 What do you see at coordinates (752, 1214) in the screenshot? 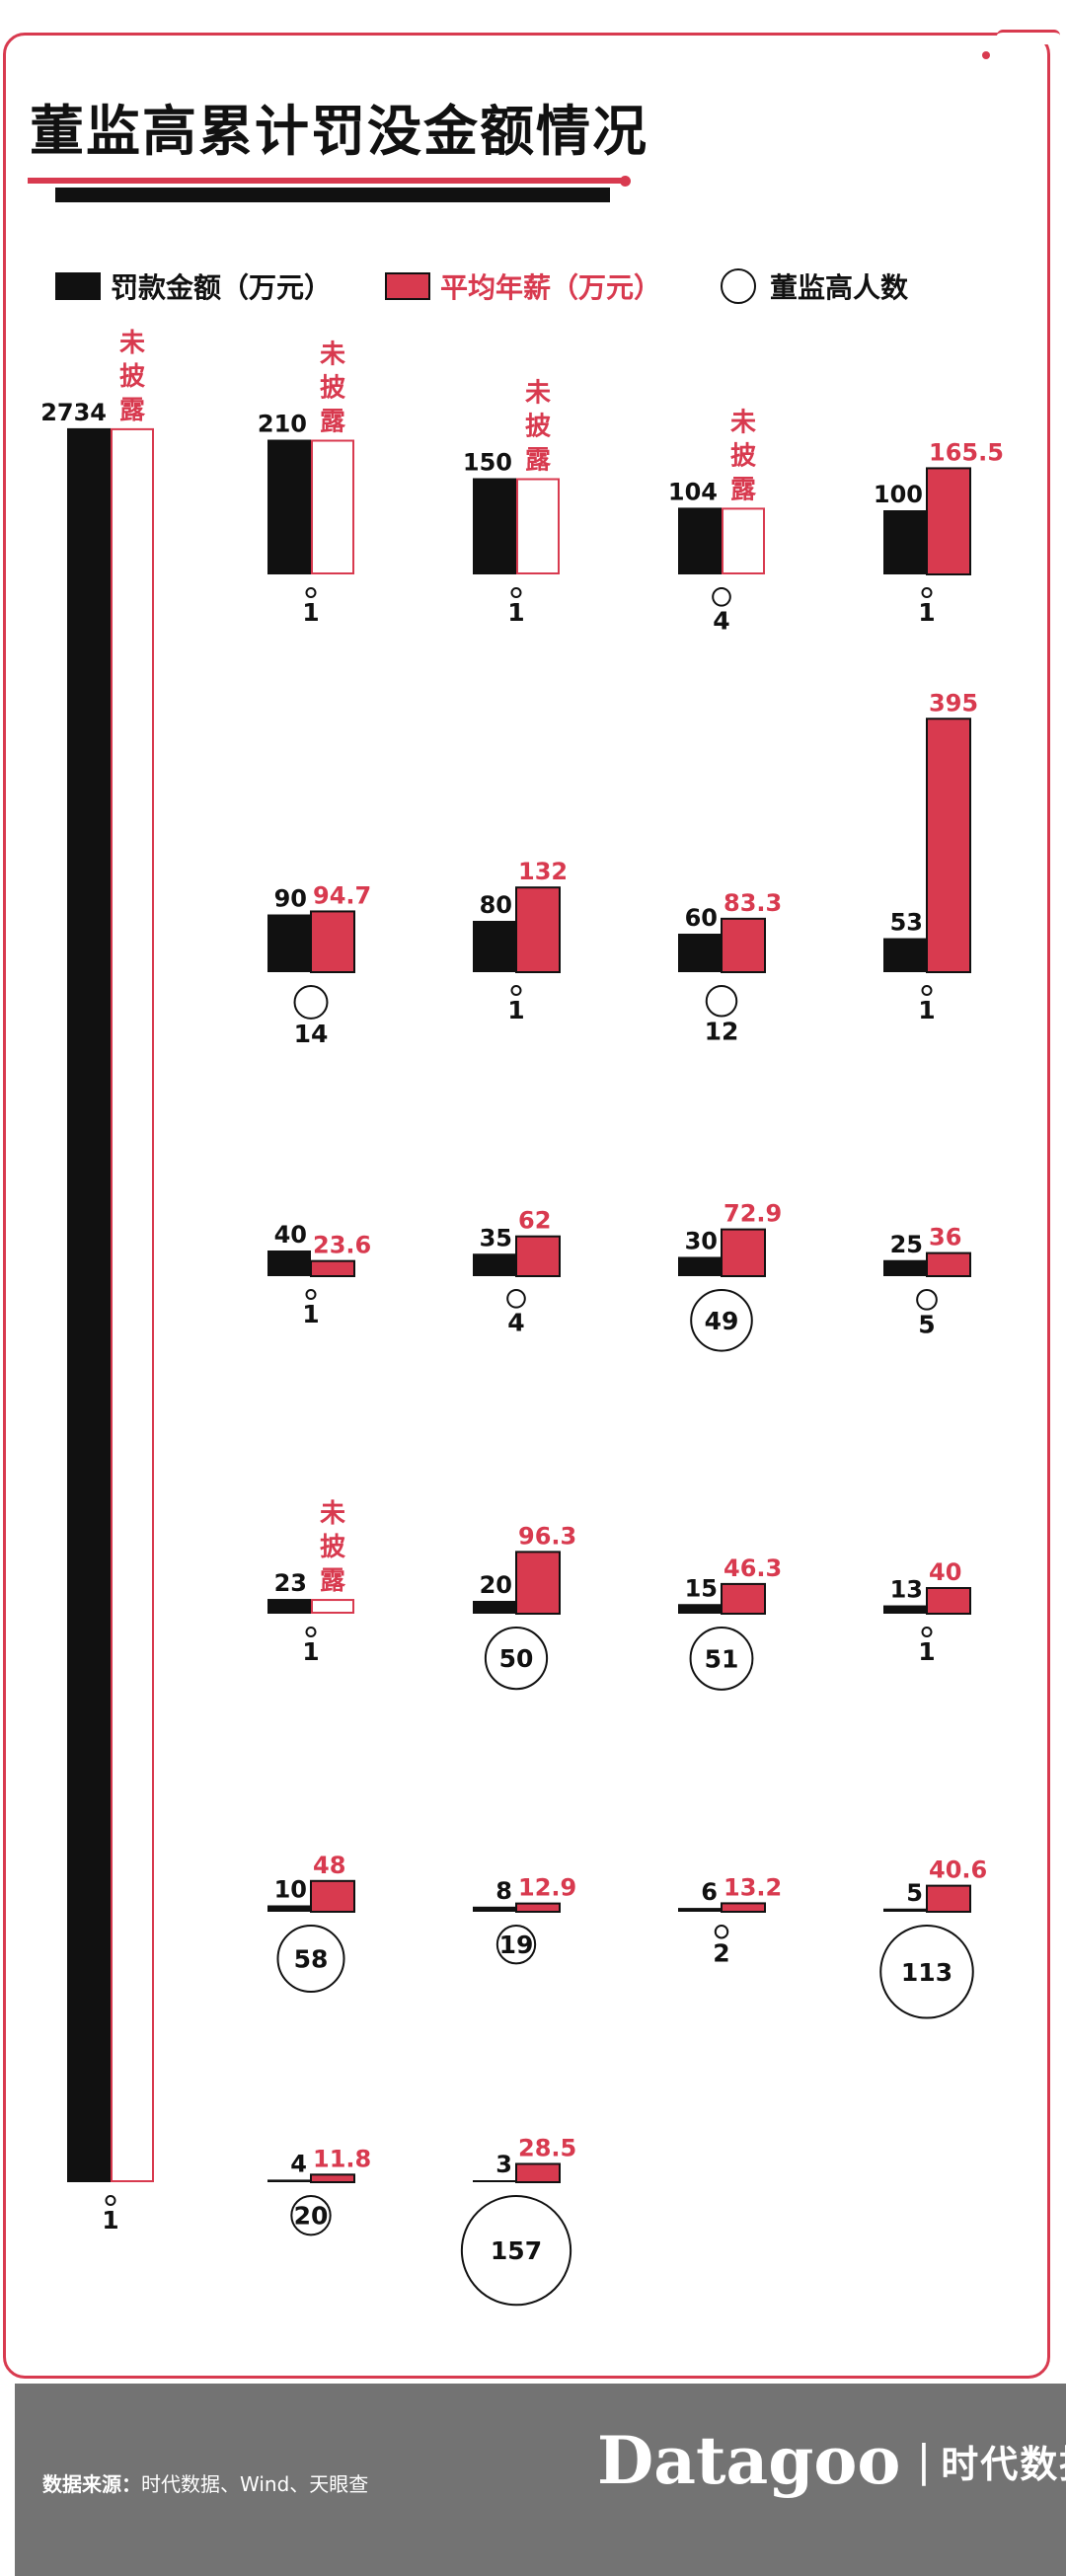
I see `salary-value-label: 72.9` at bounding box center [752, 1214].